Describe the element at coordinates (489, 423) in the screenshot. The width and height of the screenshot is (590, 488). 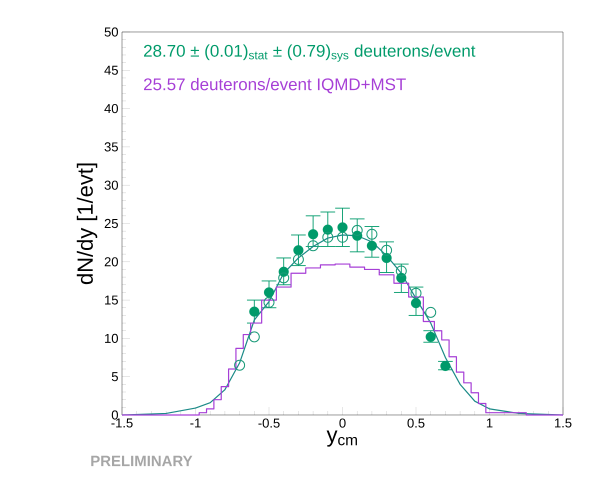
I see `x-tick-label: 1` at that location.